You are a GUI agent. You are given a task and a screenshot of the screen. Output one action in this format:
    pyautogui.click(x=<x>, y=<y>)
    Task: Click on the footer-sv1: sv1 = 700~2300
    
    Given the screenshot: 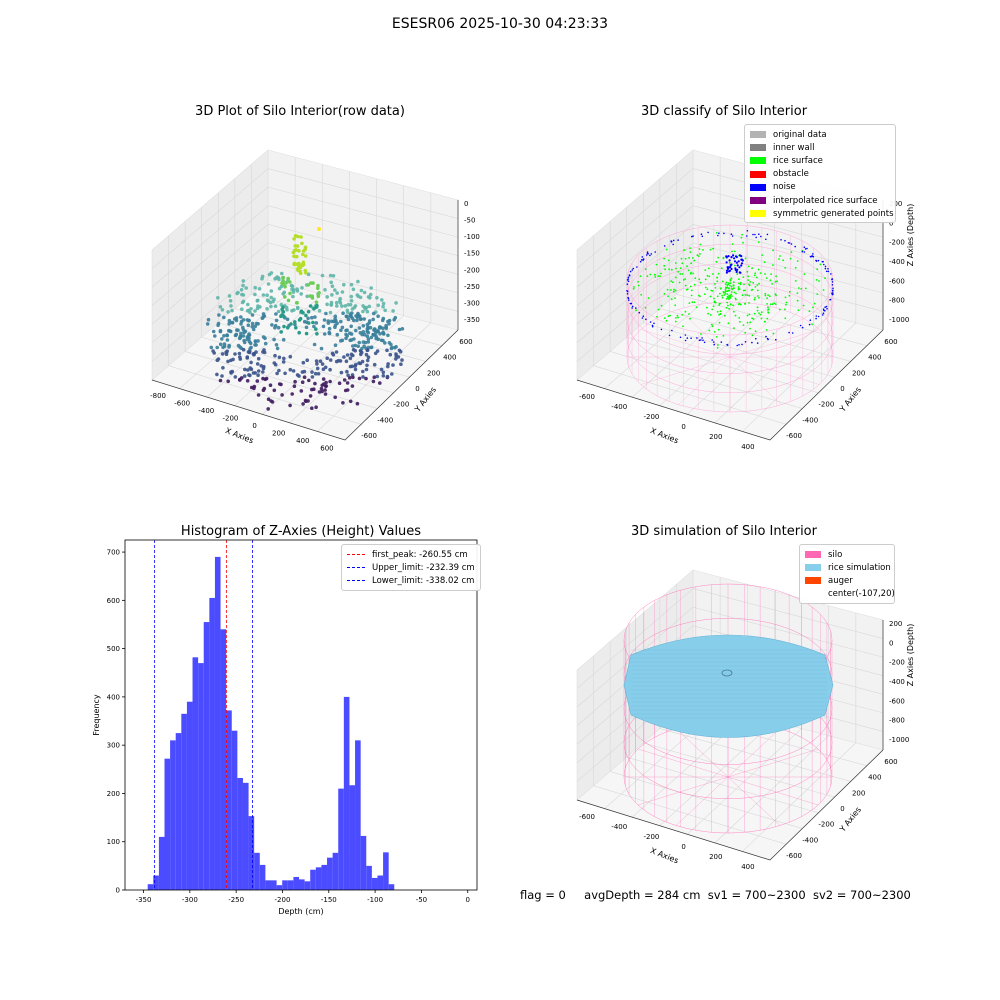 What is the action you would take?
    pyautogui.click(x=756, y=895)
    